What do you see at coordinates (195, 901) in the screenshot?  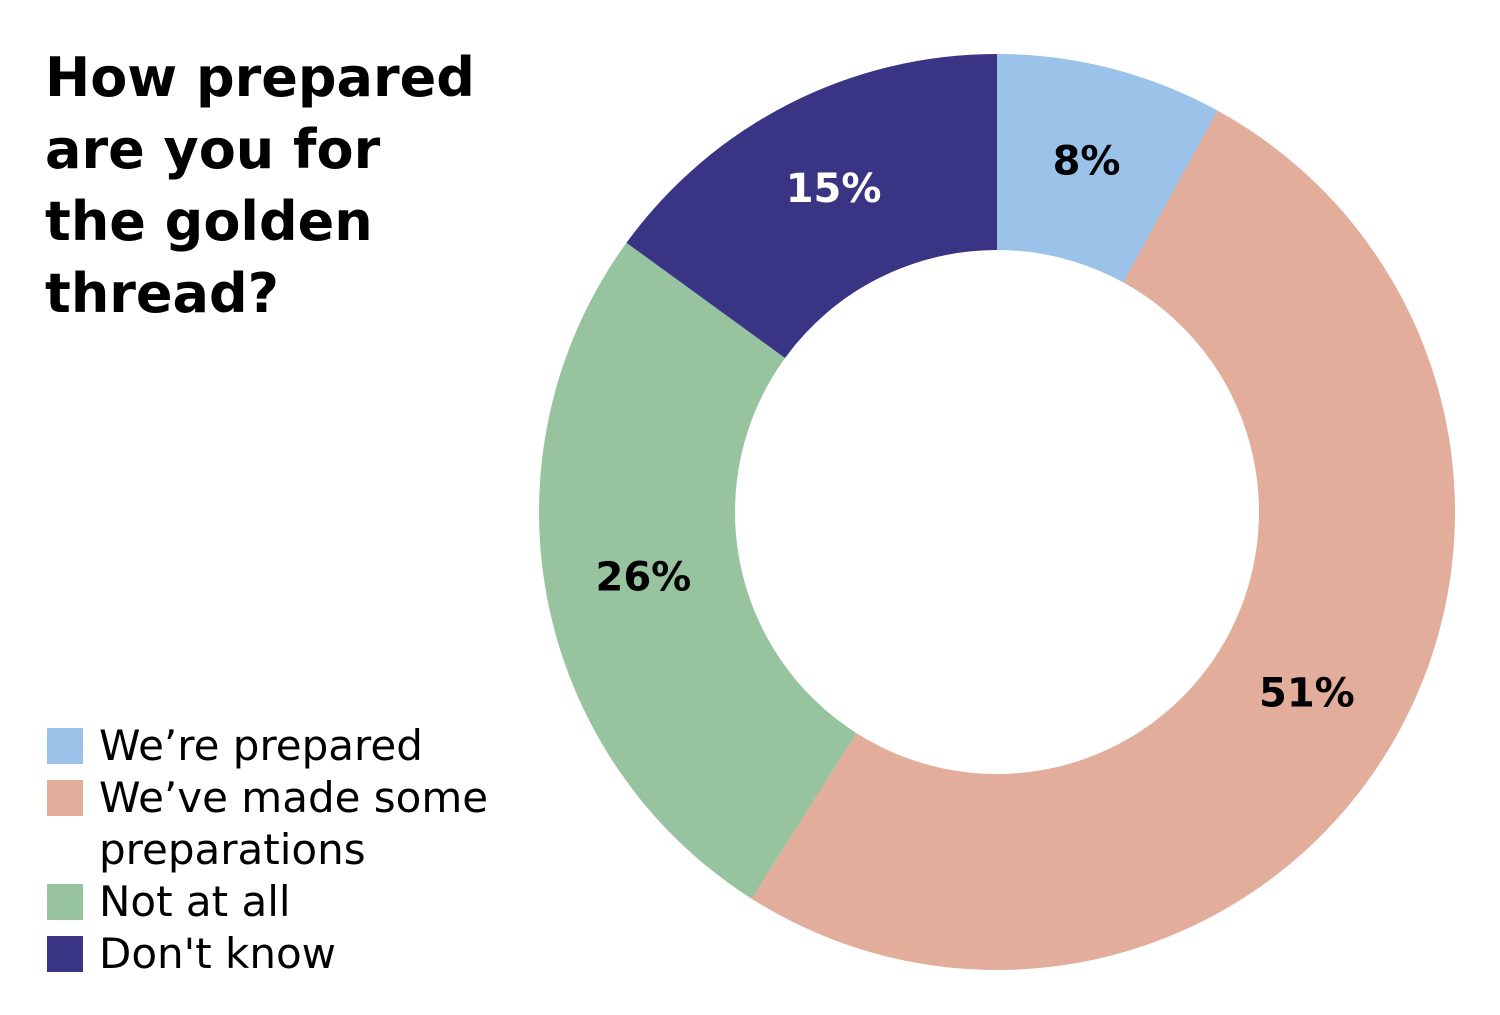 I see `legend-label: Not at all` at bounding box center [195, 901].